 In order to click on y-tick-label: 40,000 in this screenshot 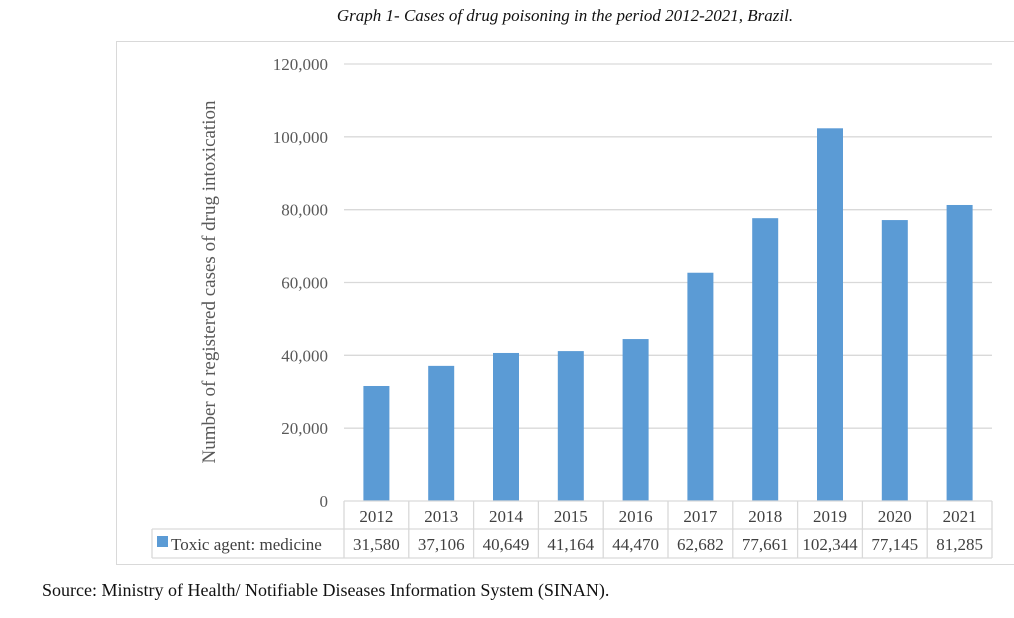, I will do `click(304, 355)`.